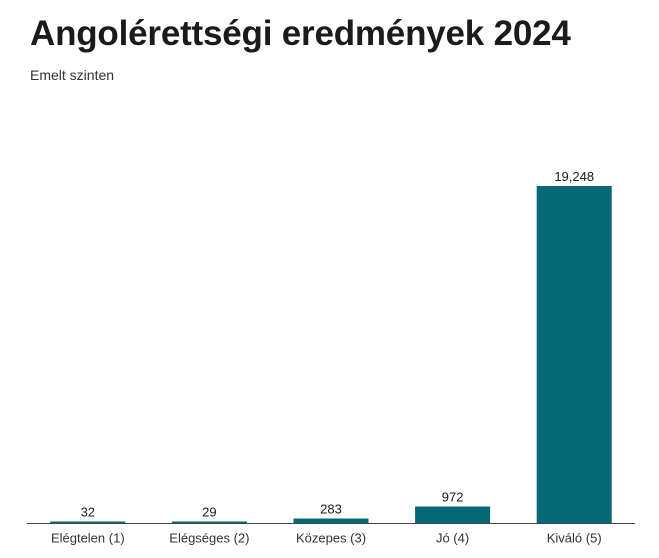 This screenshot has height=558, width=659. What do you see at coordinates (453, 497) in the screenshot?
I see `data-label-4: 972` at bounding box center [453, 497].